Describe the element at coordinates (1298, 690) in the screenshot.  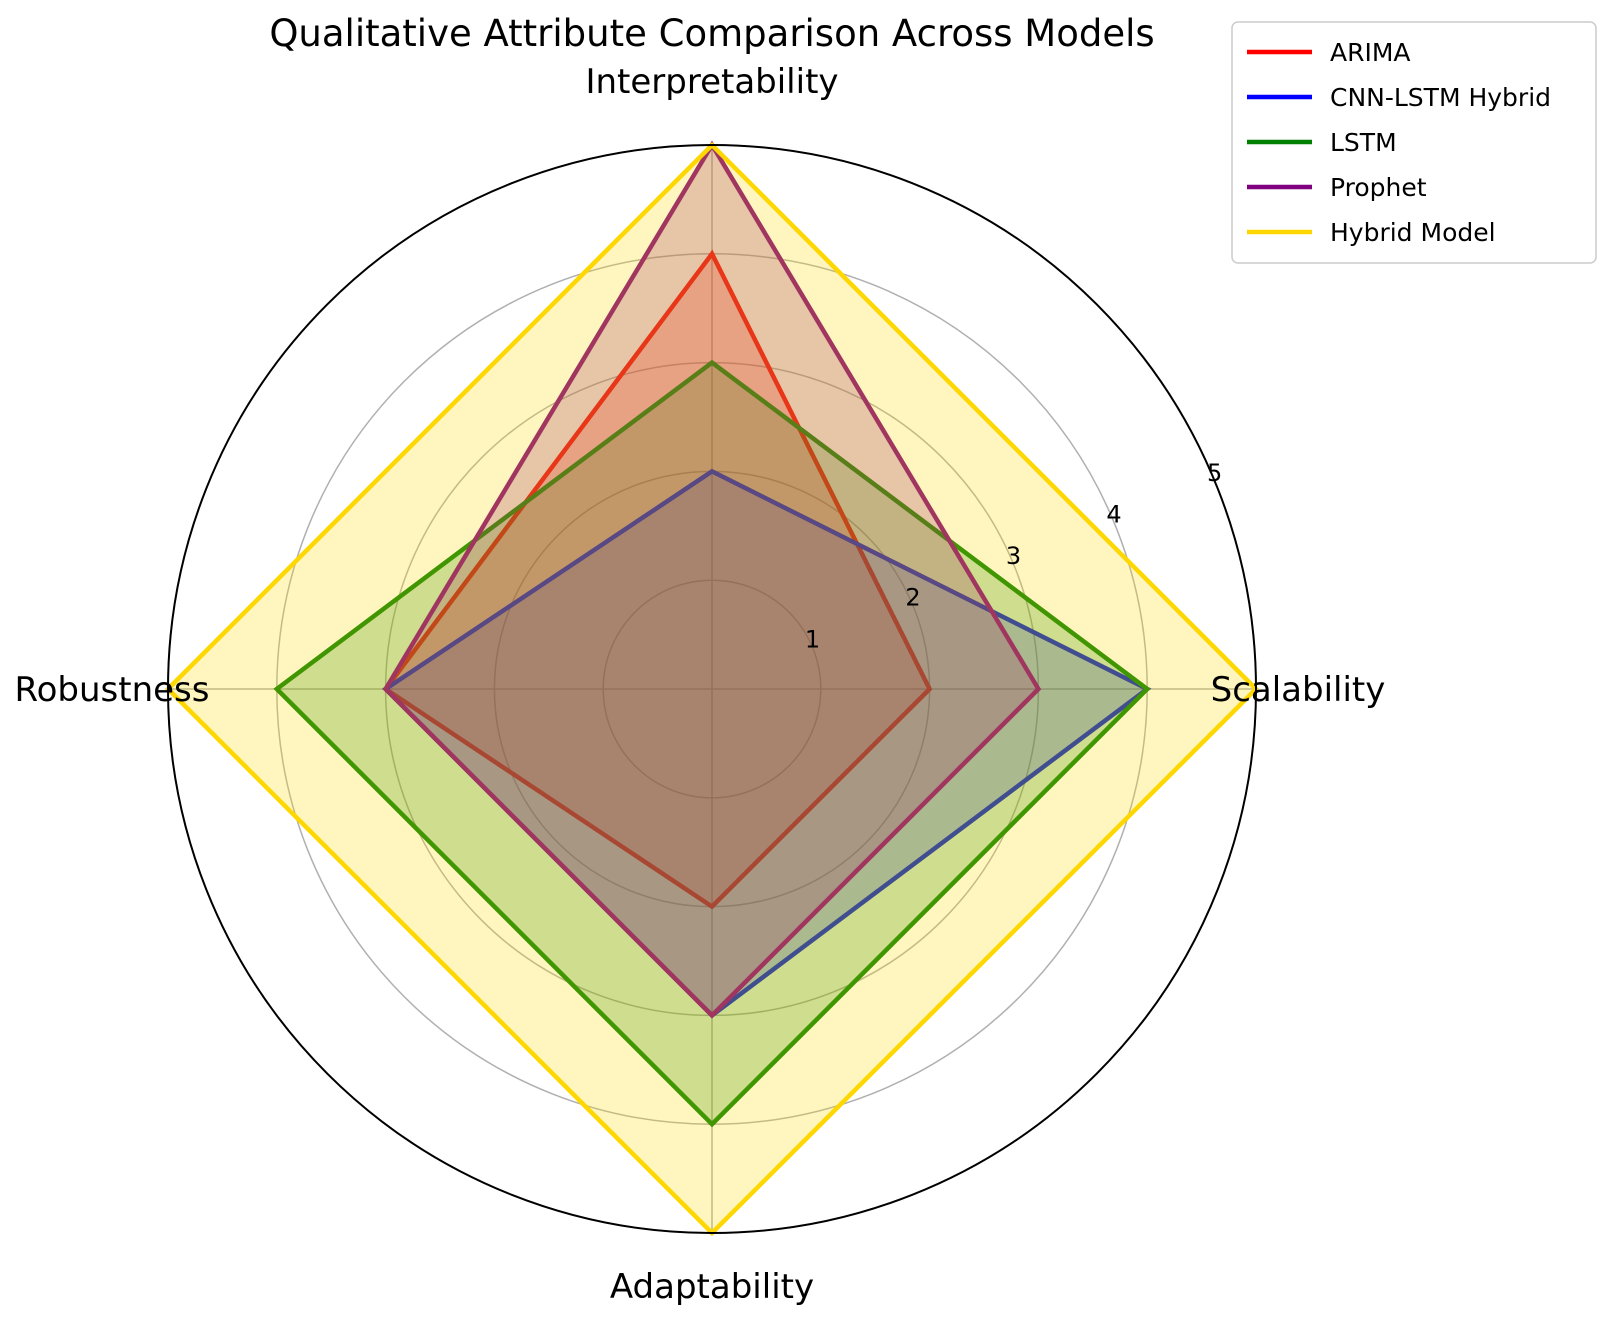
I see `axis-label-scalability: Scalability` at that location.